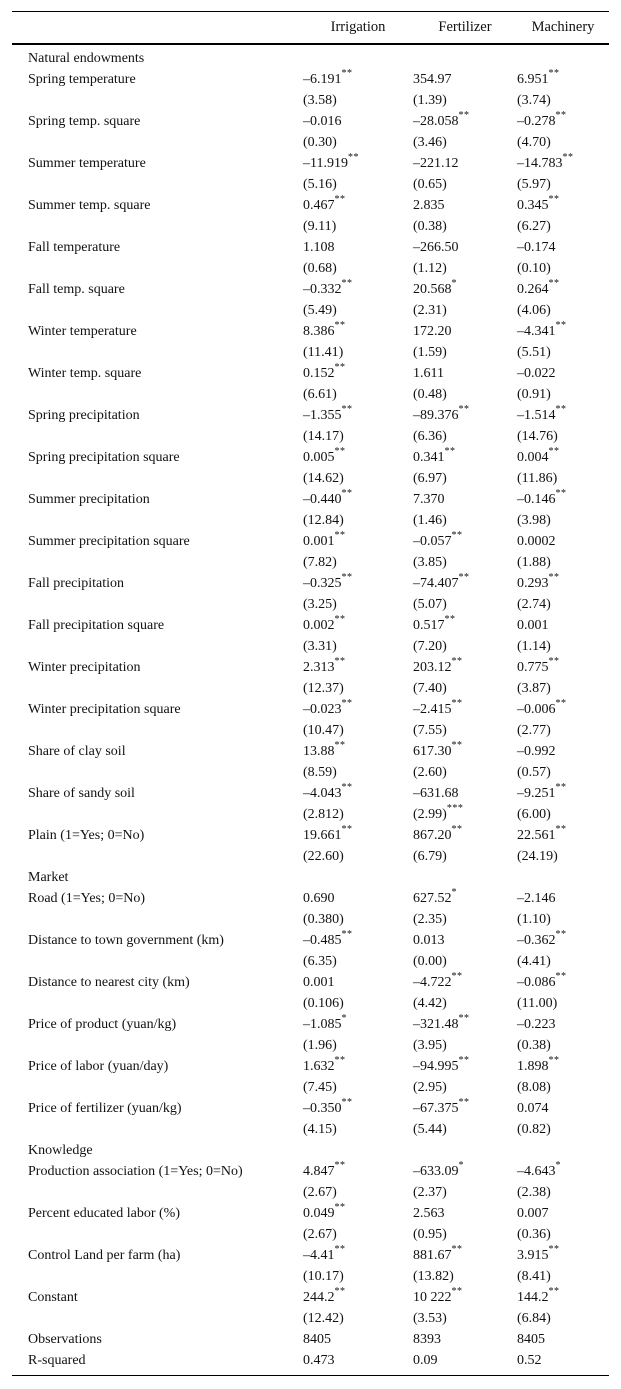 The width and height of the screenshot is (621, 1389). I want to click on tstat-cell: (2.74), so click(563, 604).